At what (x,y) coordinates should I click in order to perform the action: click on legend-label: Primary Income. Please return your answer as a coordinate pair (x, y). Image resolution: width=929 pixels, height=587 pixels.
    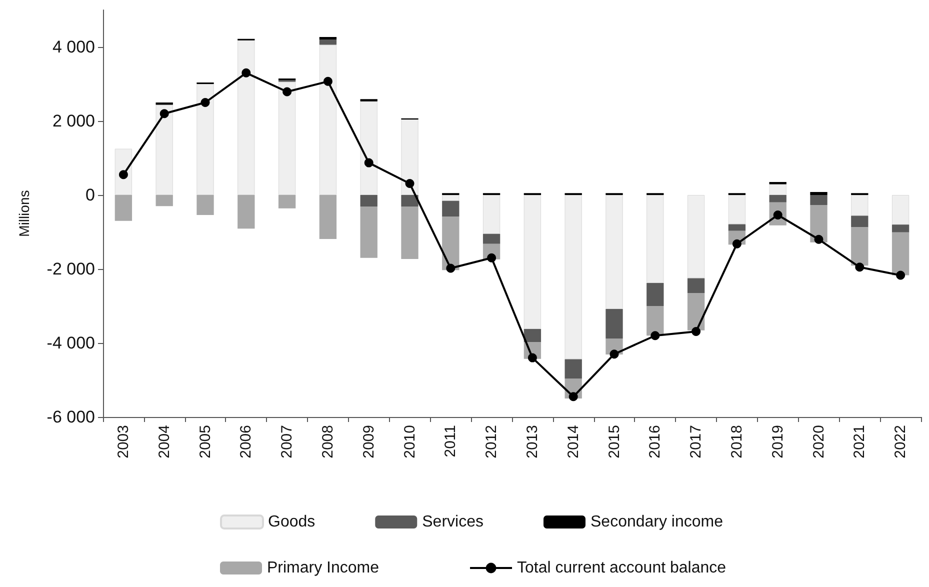
    Looking at the image, I should click on (323, 568).